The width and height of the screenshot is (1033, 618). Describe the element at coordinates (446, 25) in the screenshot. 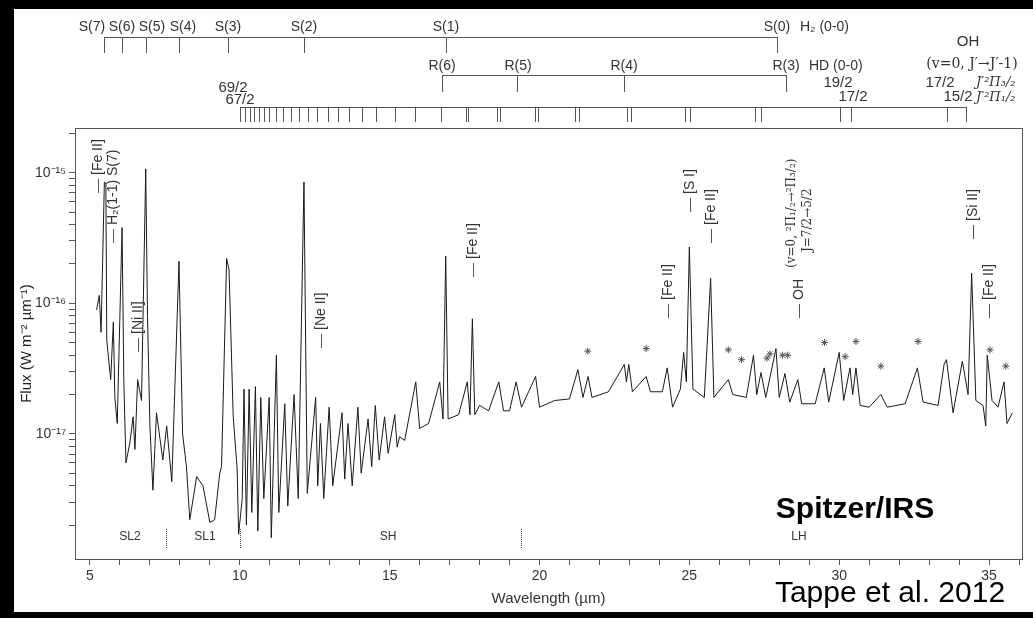

I see `text: S(1)` at that location.